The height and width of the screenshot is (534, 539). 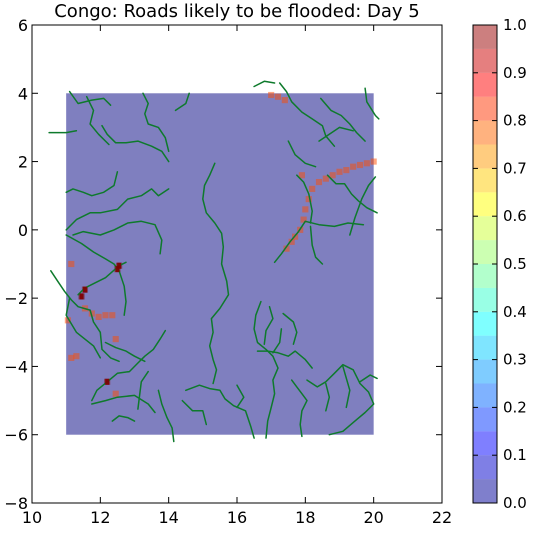 What do you see at coordinates (23, 230) in the screenshot?
I see `y-tick-label: 0` at bounding box center [23, 230].